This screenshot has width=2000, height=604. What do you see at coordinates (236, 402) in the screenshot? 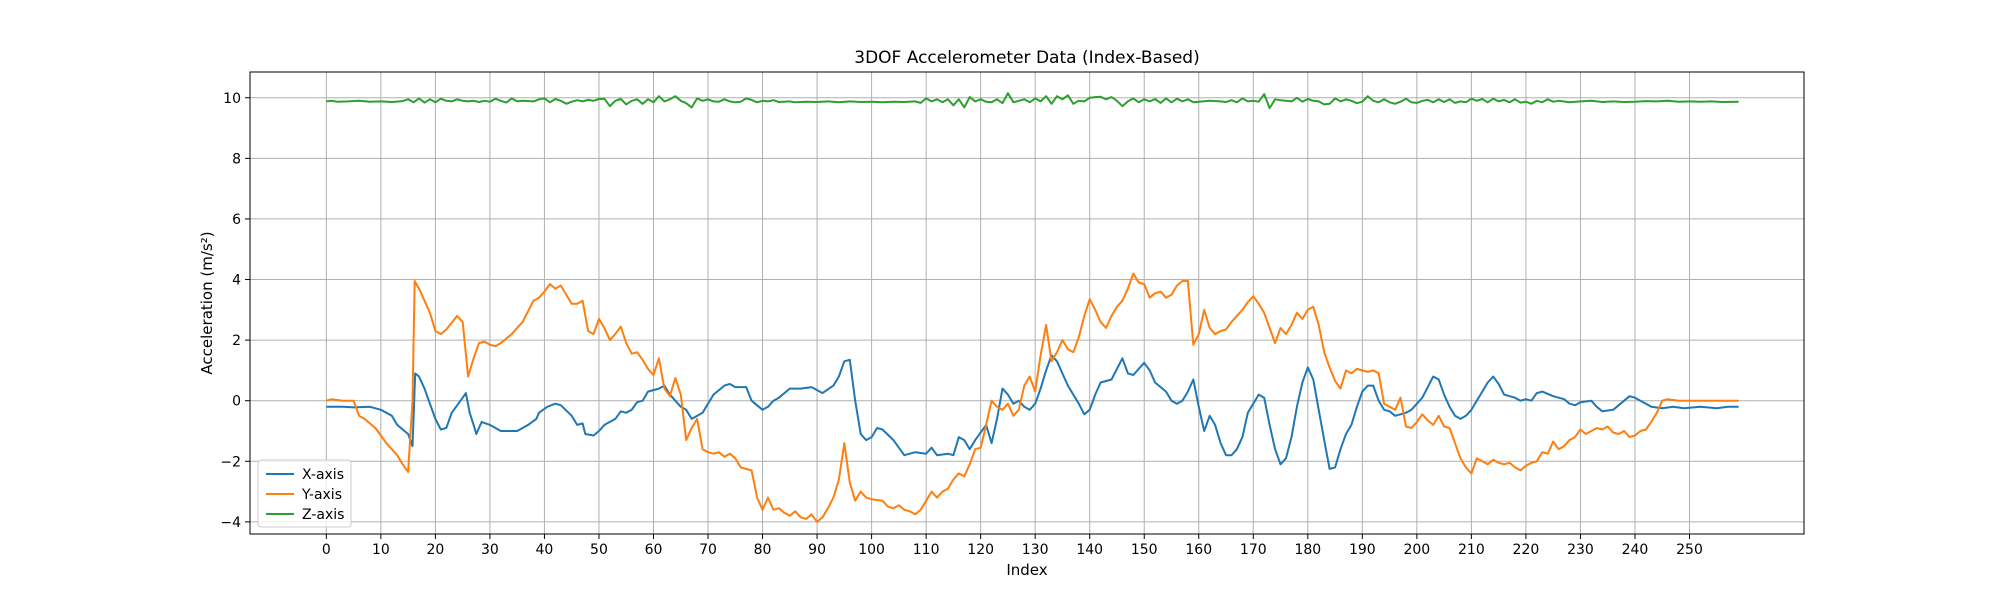
I see `y-tick-label: 0` at bounding box center [236, 402].